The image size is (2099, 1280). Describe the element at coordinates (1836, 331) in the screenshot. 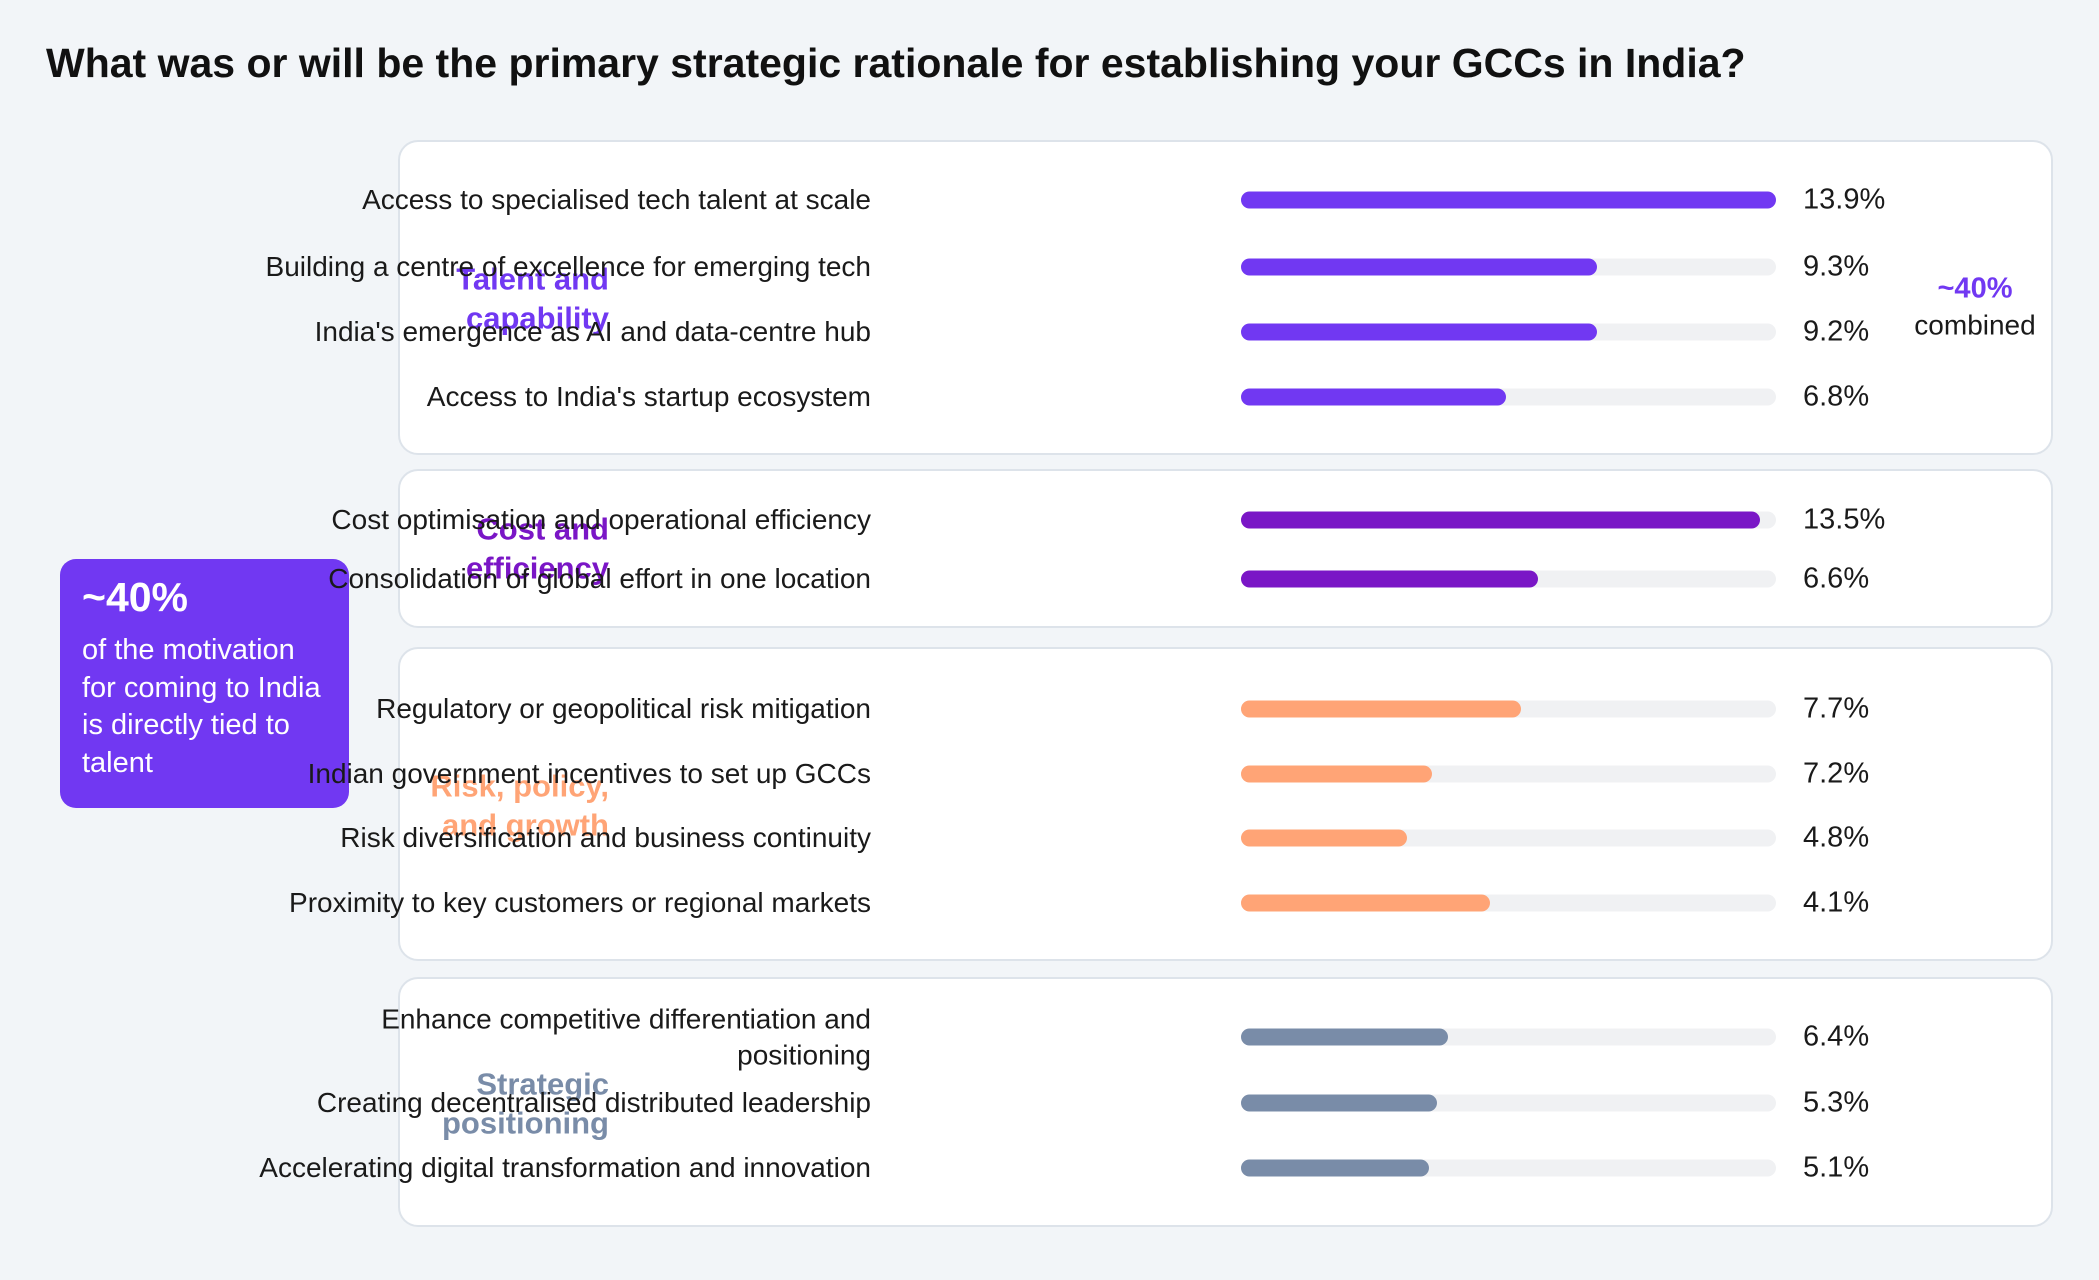

I see `value-label: 9.2%` at that location.